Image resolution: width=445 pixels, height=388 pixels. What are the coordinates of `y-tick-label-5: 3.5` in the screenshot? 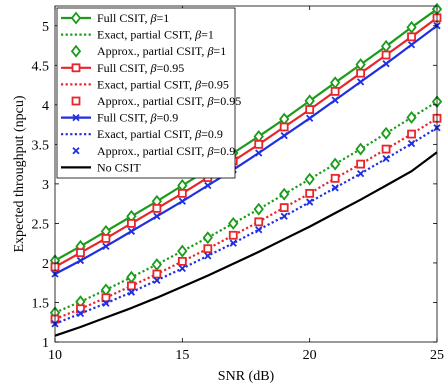 It's located at (41, 145).